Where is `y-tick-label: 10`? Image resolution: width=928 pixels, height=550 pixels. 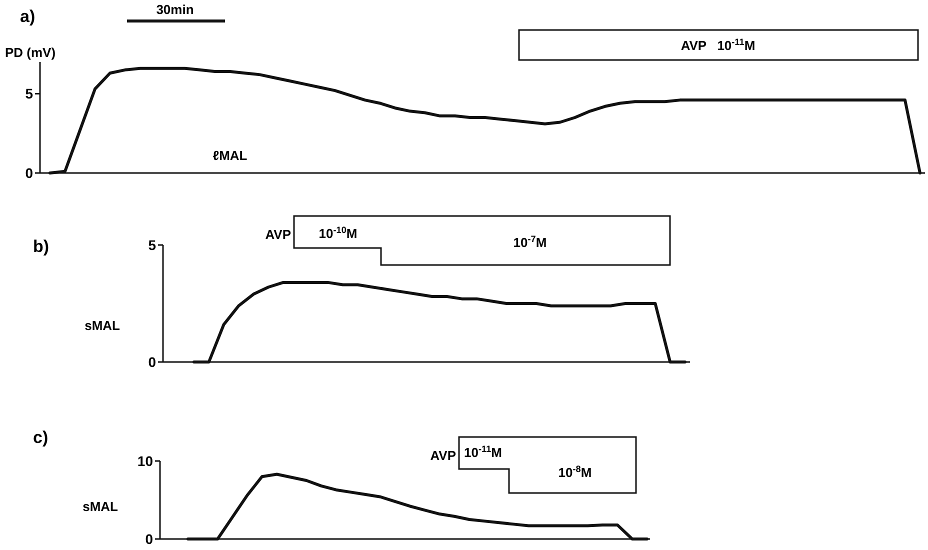
y-tick-label: 10 is located at coordinates (145, 460).